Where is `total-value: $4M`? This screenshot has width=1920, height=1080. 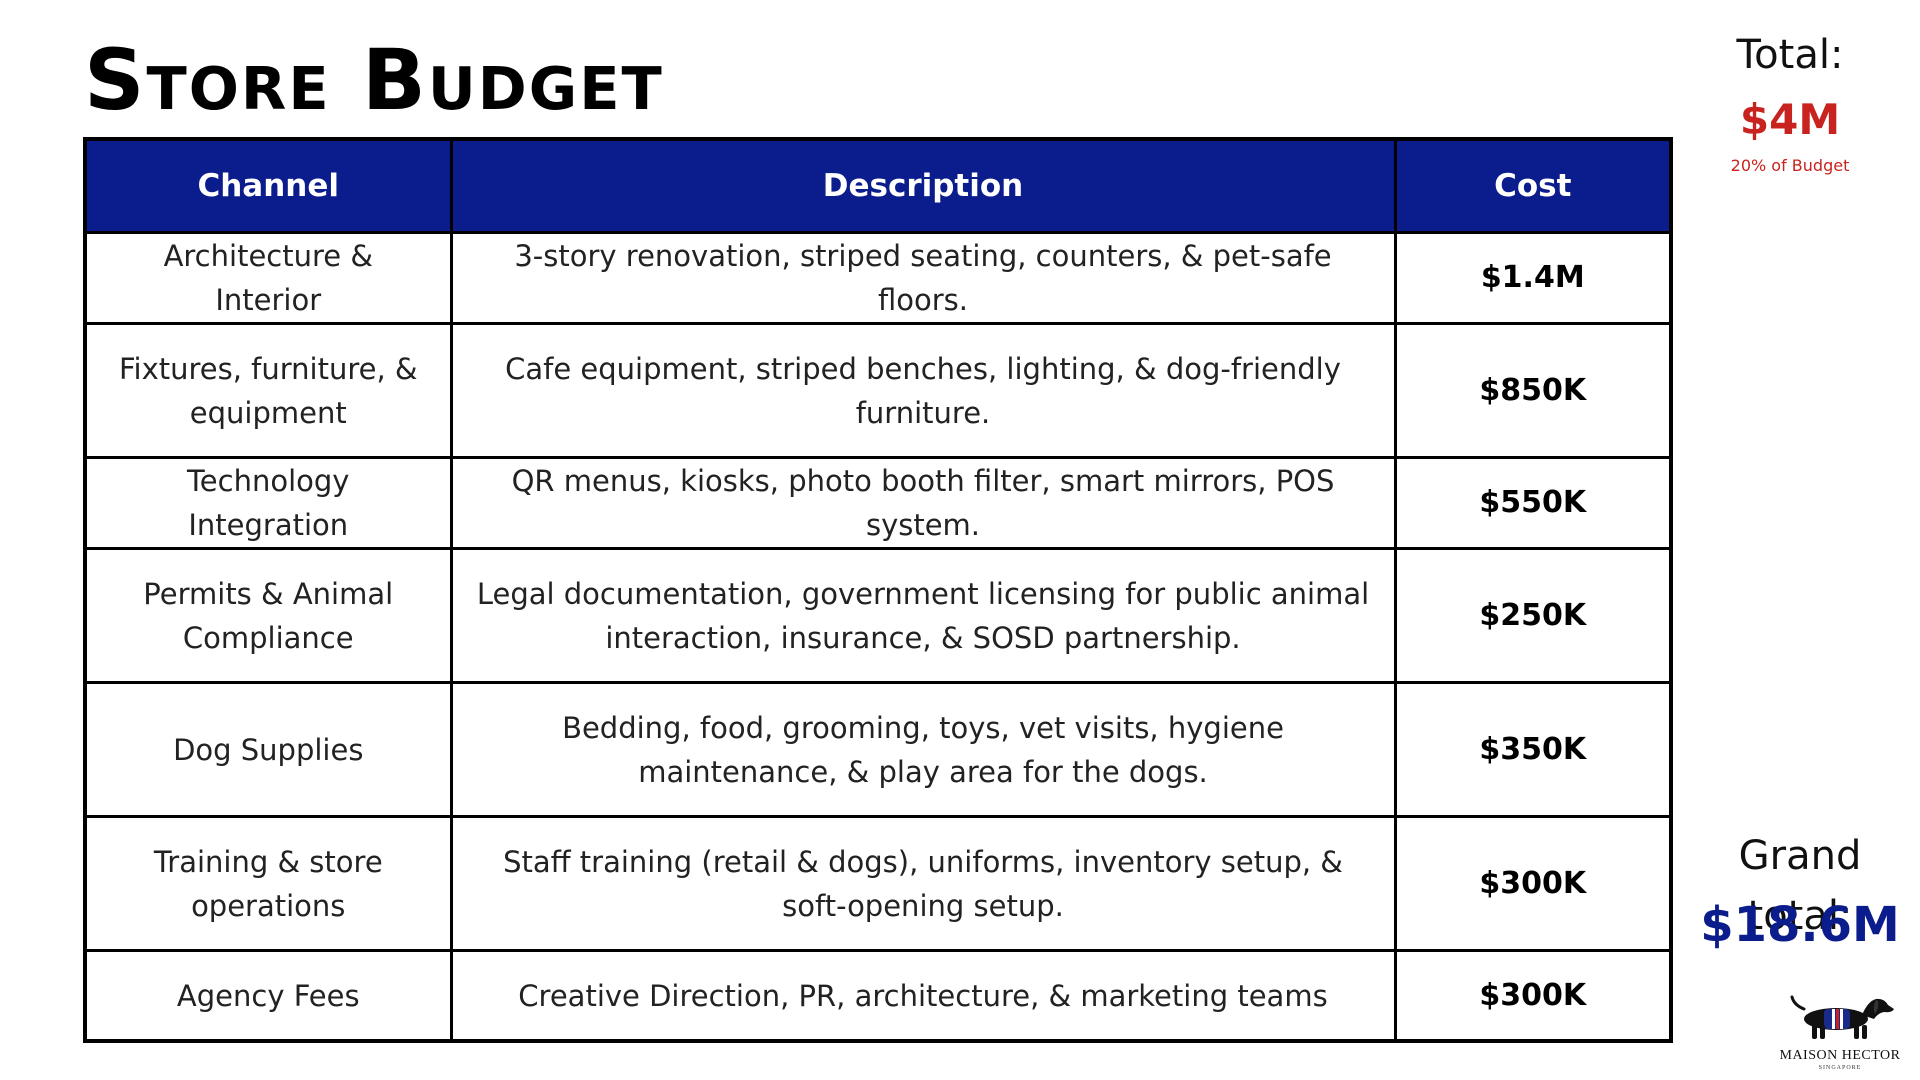
total-value: $4M is located at coordinates (1790, 119).